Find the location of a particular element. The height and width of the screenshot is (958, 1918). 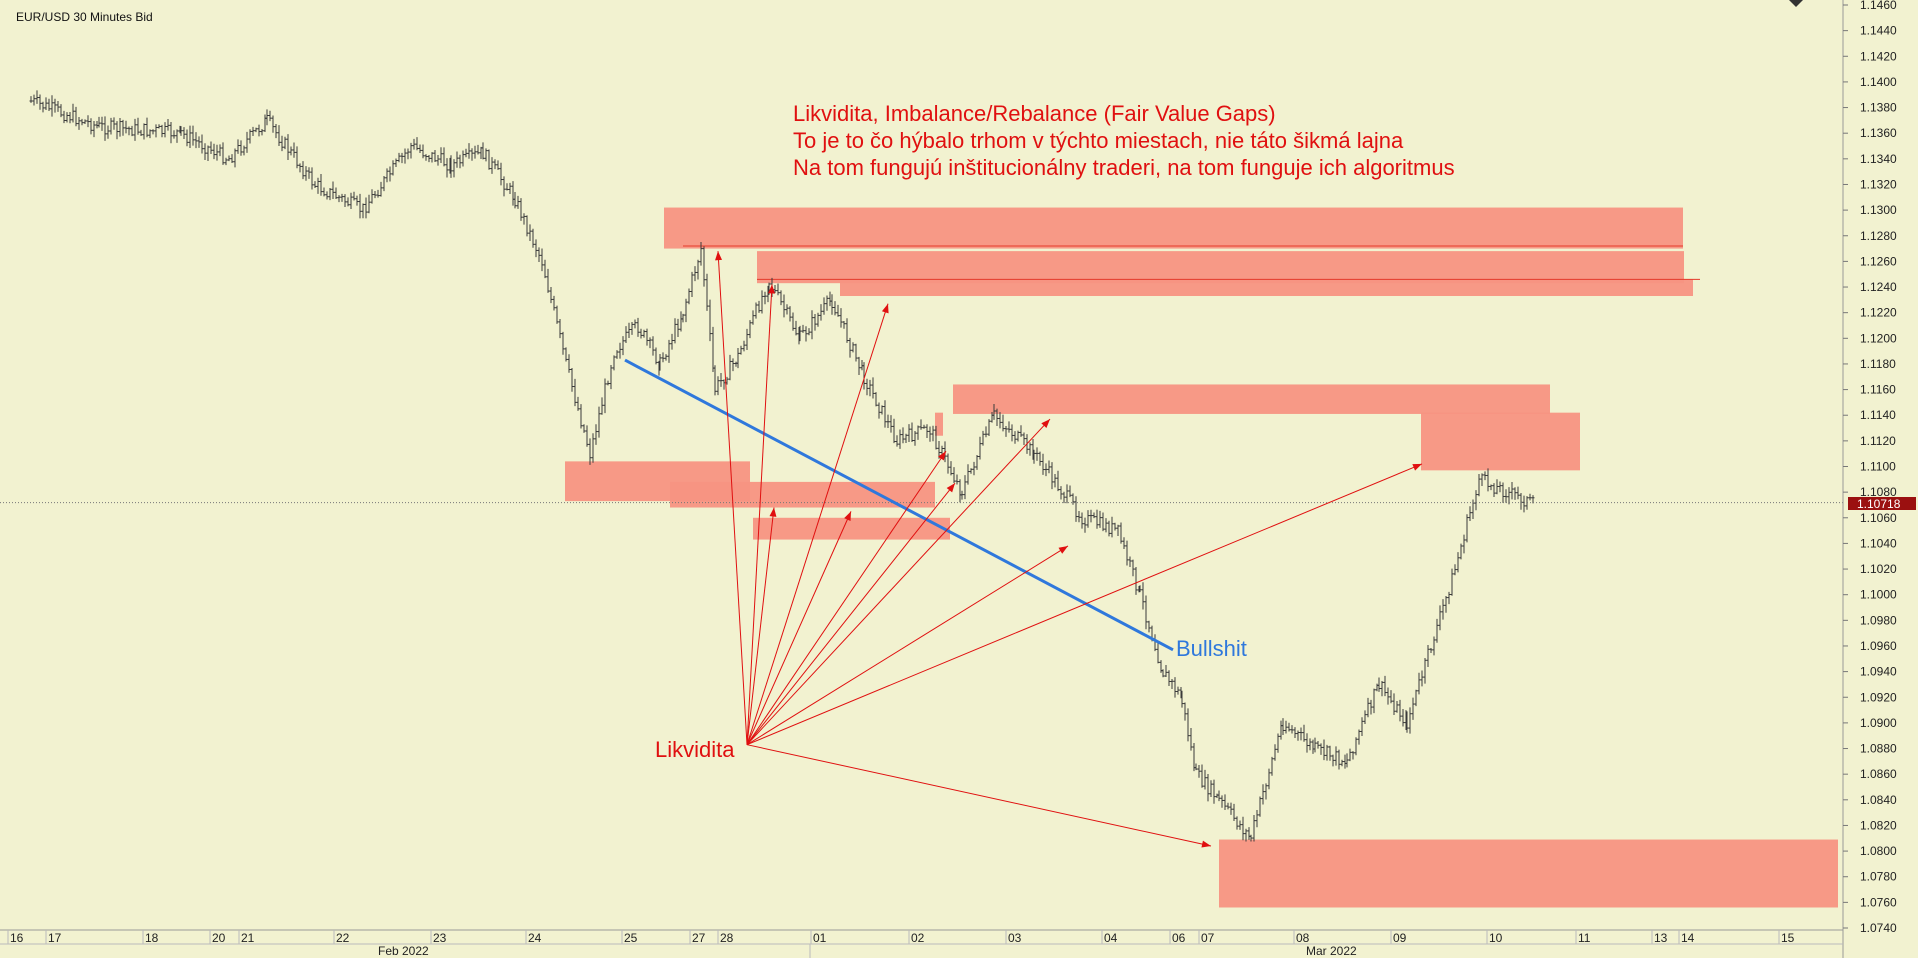

x-tick-label: 17 is located at coordinates (55, 938).